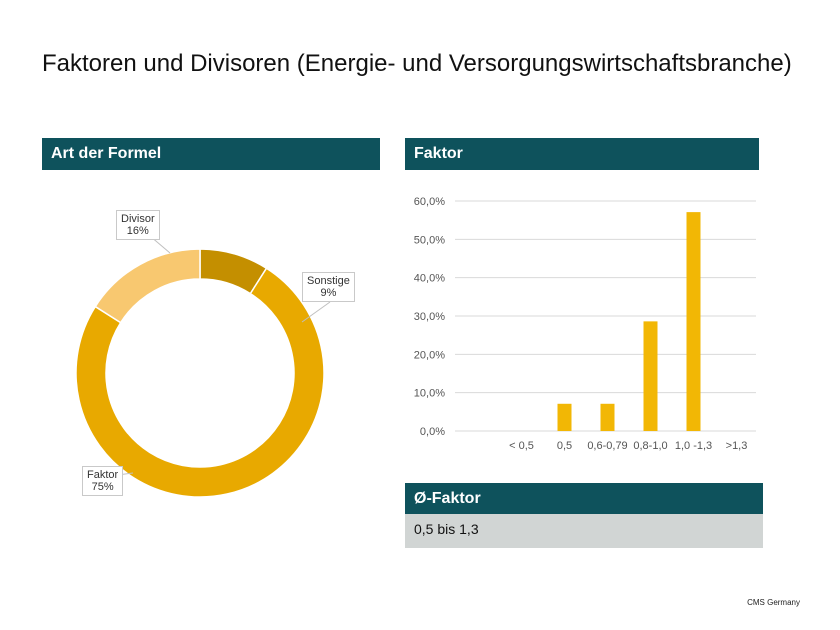 The height and width of the screenshot is (630, 840). Describe the element at coordinates (103, 475) in the screenshot. I see `donut-label-faktor-name: Faktor` at that location.